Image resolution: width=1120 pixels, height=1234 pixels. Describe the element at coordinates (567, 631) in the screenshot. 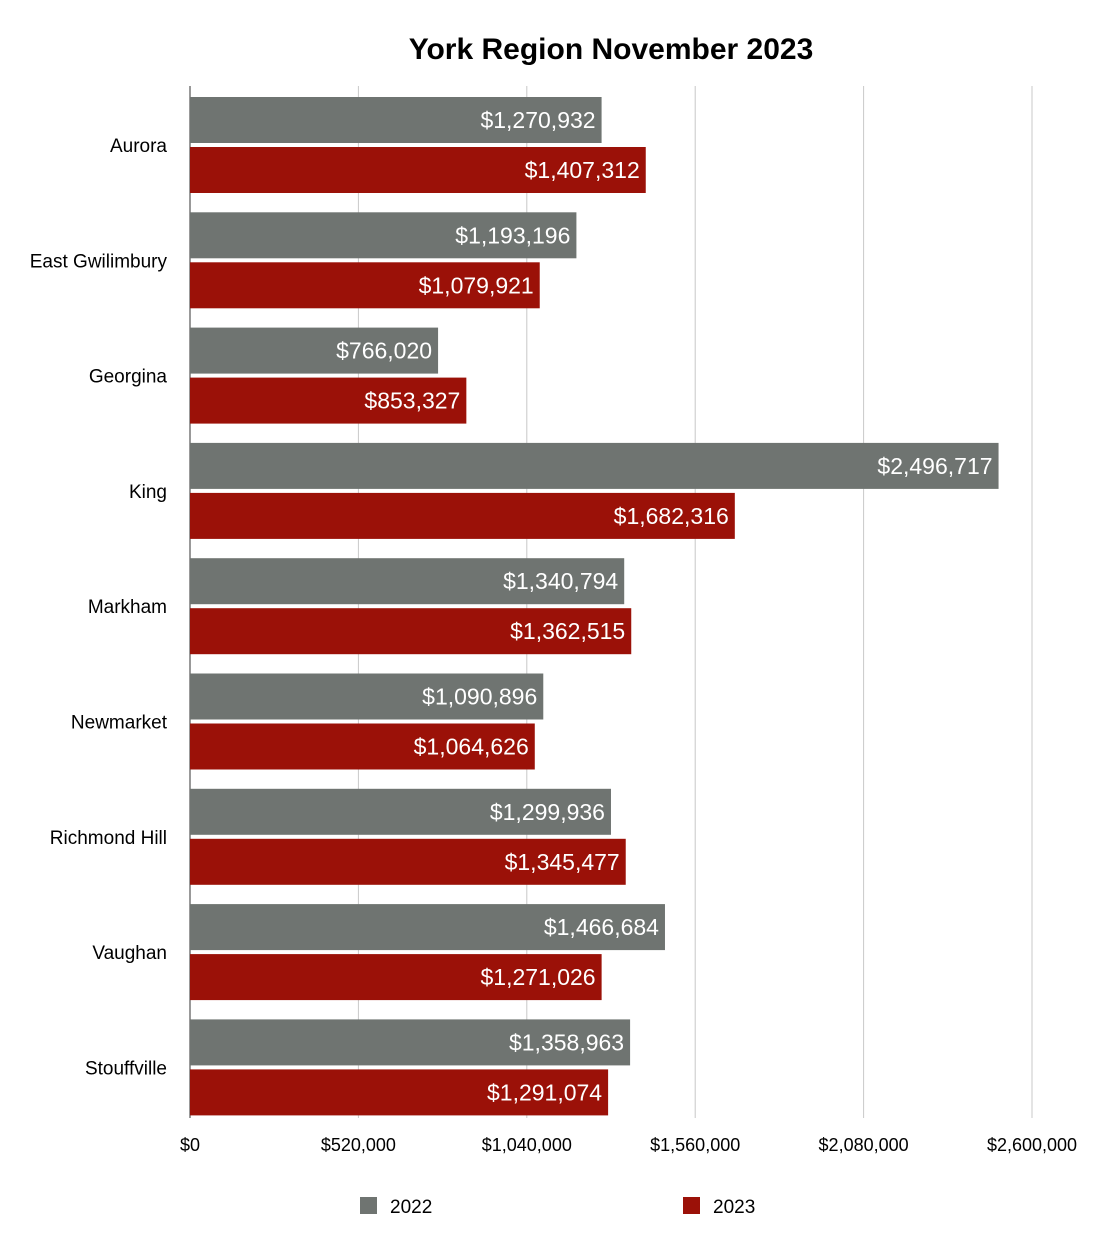

I see `bar-value-label: $1,362,515` at that location.